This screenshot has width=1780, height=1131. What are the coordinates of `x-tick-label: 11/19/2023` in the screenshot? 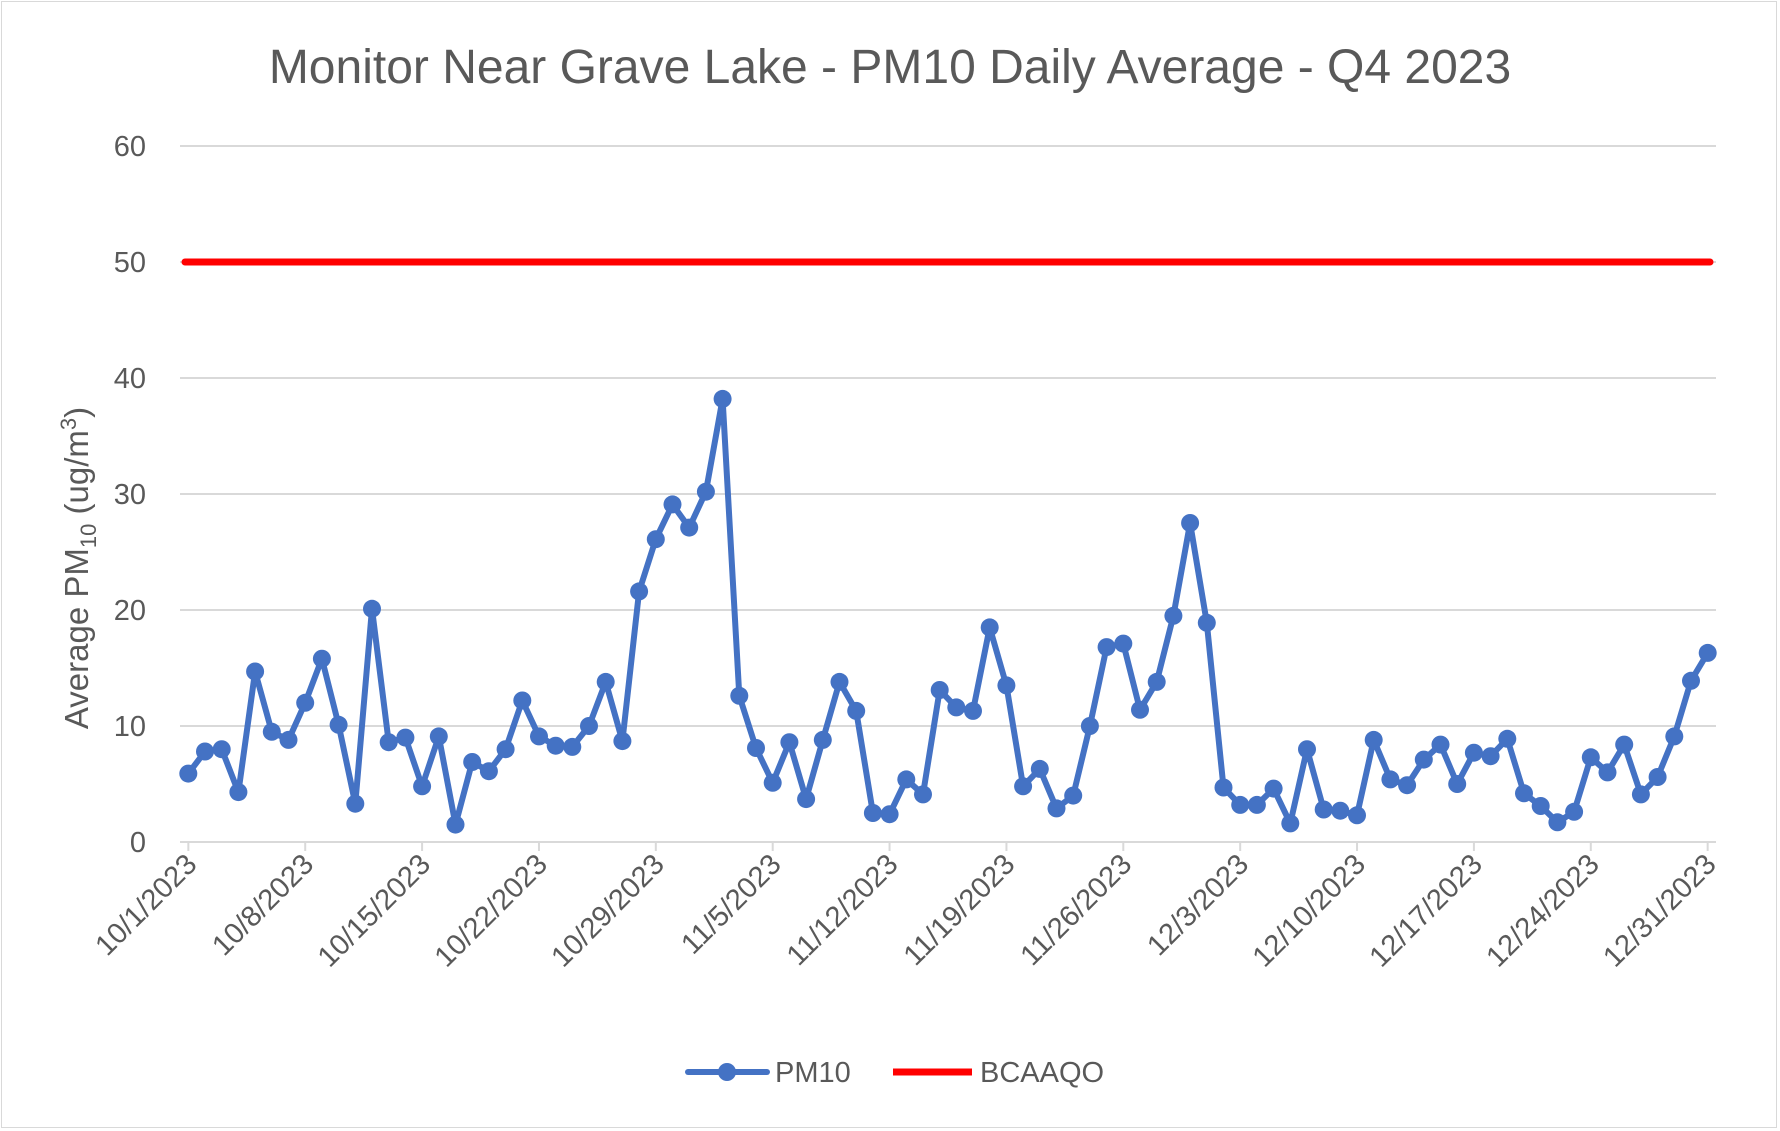 It's located at (960, 910).